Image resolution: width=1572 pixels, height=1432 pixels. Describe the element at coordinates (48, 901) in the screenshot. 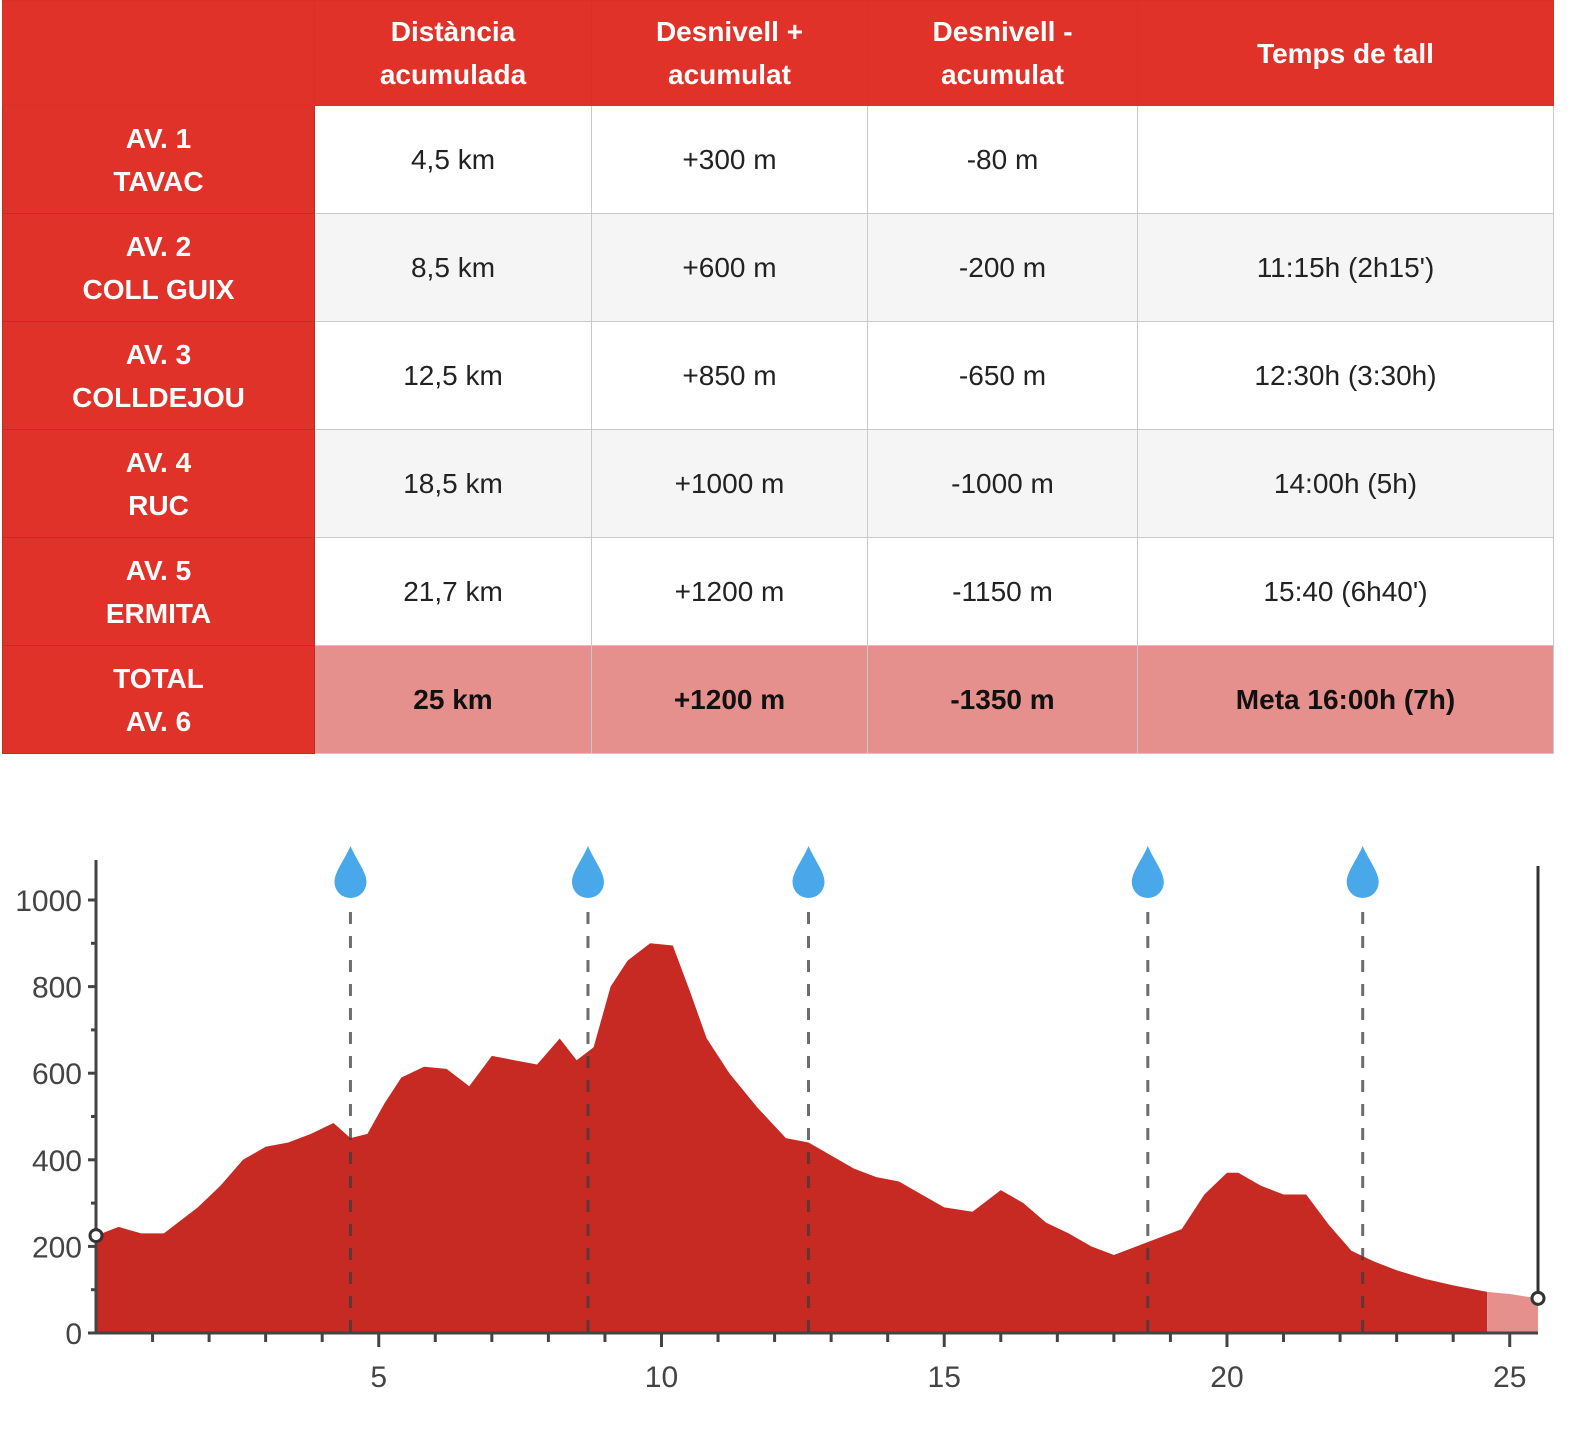

I see `y-tick-label: 1000` at that location.